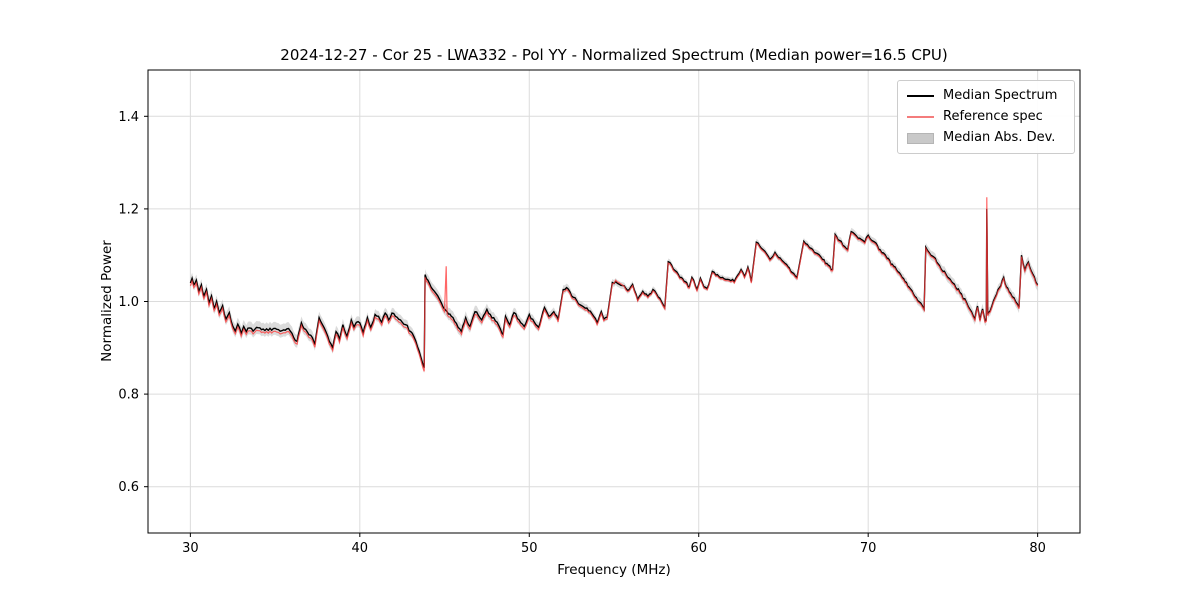  I want to click on y-tick-label: 0.8, so click(128, 395).